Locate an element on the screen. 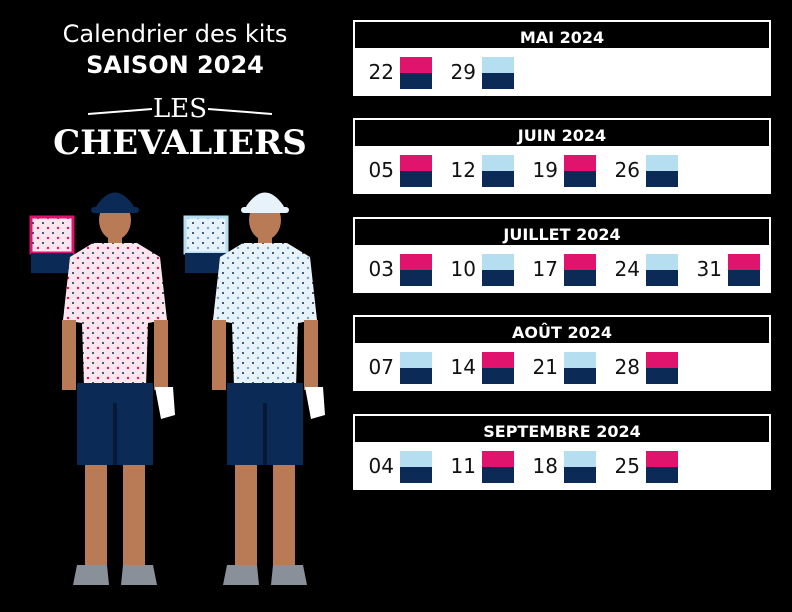 This screenshot has height=612, width=792. month-july: JUILLET 2024 03 10 17 24 31 is located at coordinates (562, 255).